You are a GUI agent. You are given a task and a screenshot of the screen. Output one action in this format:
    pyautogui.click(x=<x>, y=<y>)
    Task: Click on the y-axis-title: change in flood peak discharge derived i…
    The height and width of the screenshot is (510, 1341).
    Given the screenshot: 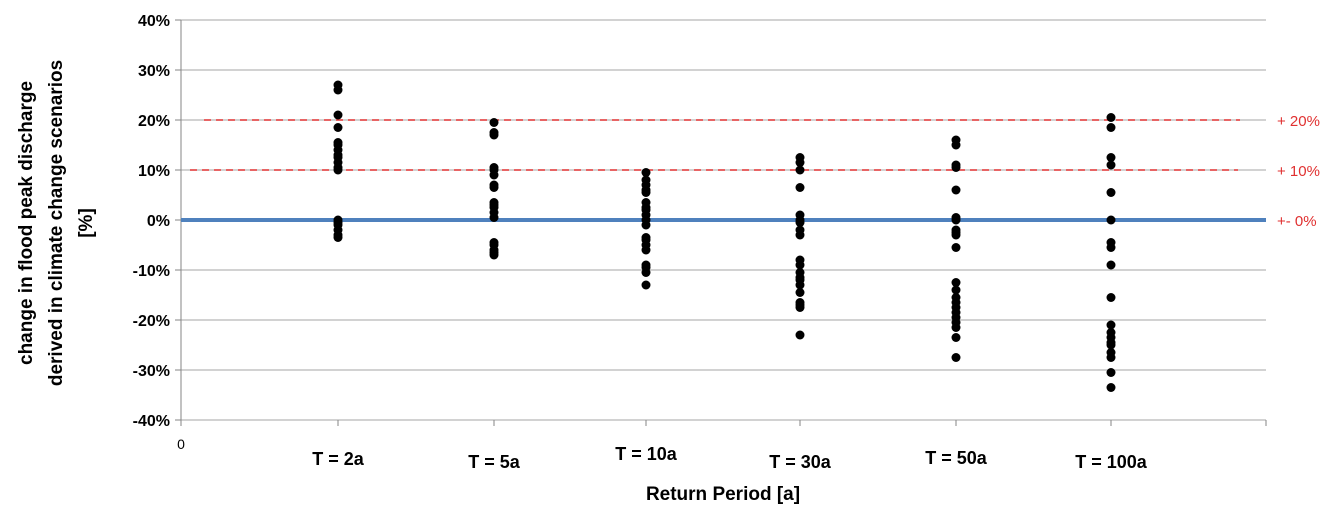 What is the action you would take?
    pyautogui.click(x=56, y=223)
    